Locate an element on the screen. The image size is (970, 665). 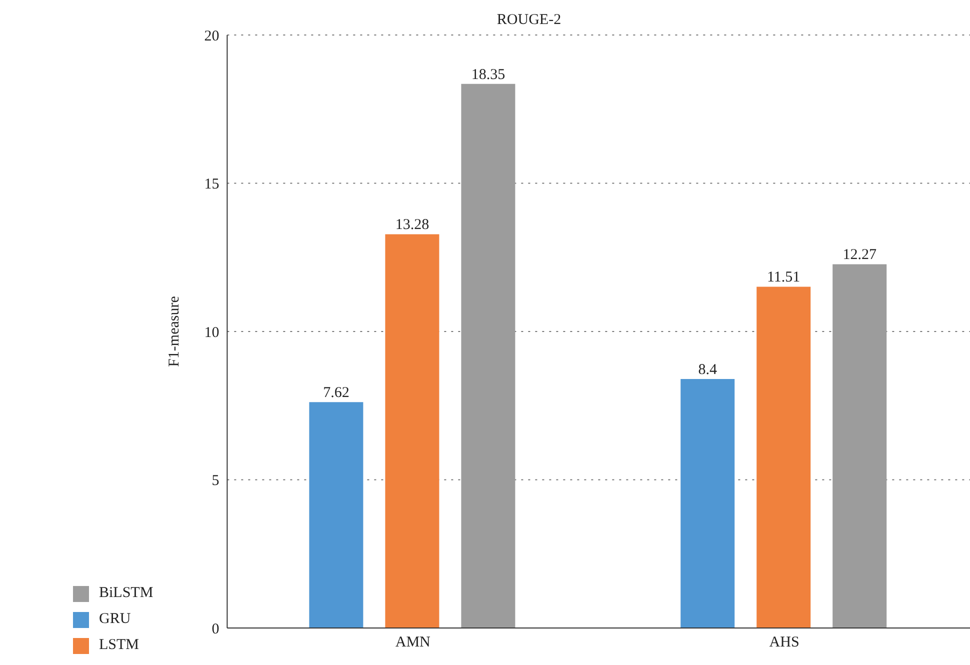
x-tick-label: AHS is located at coordinates (784, 642).